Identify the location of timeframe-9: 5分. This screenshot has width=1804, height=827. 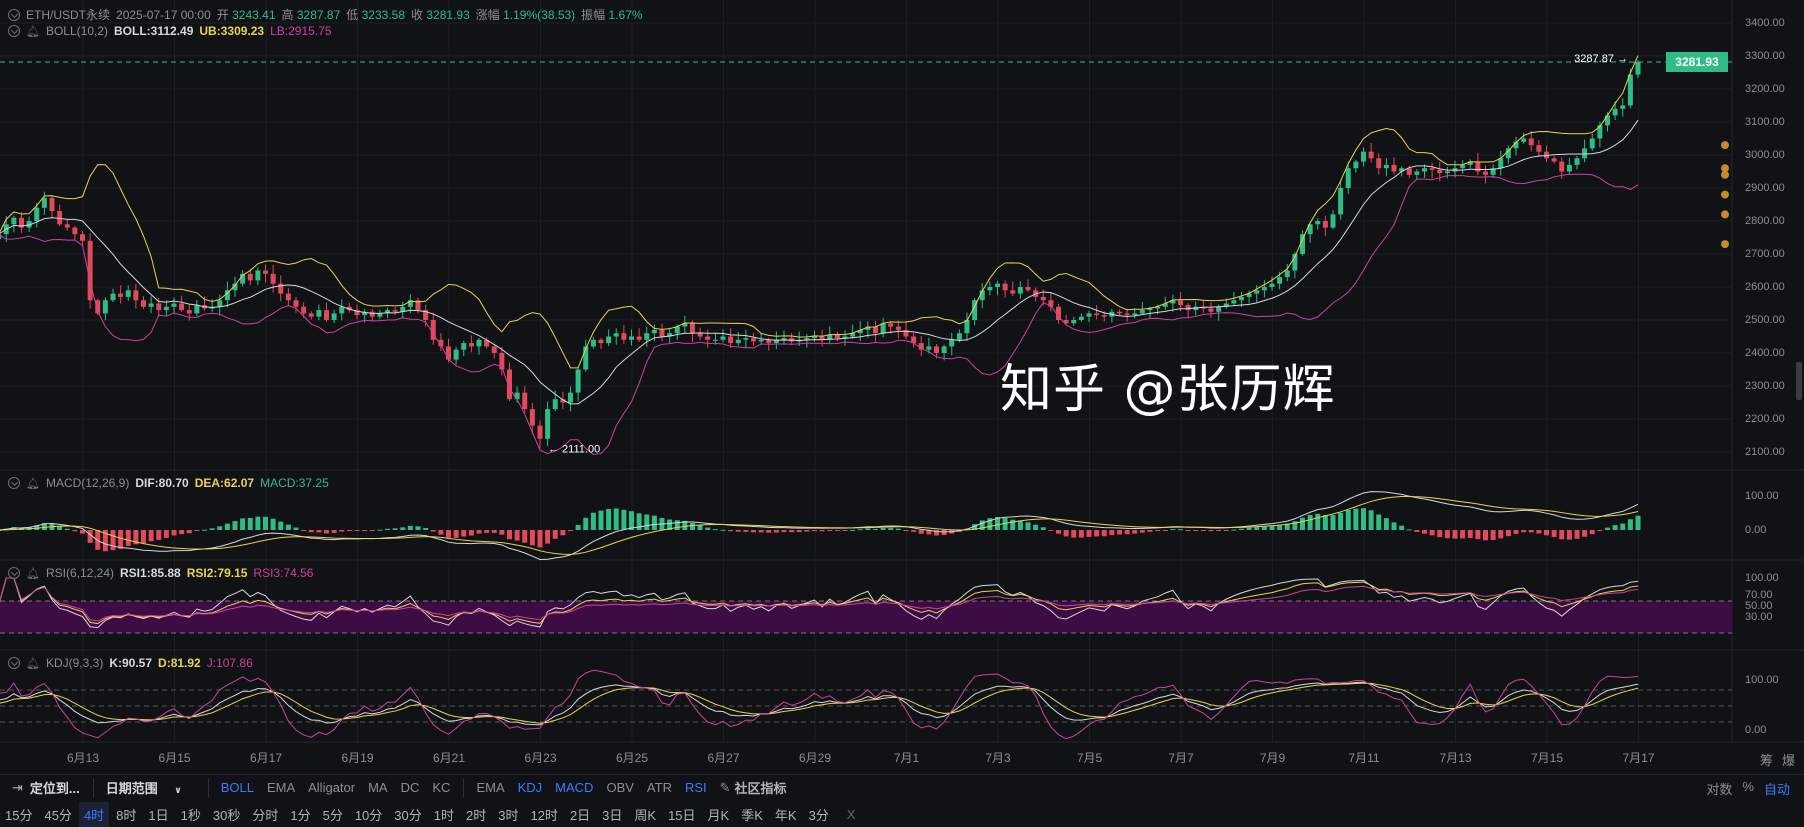
(332, 815).